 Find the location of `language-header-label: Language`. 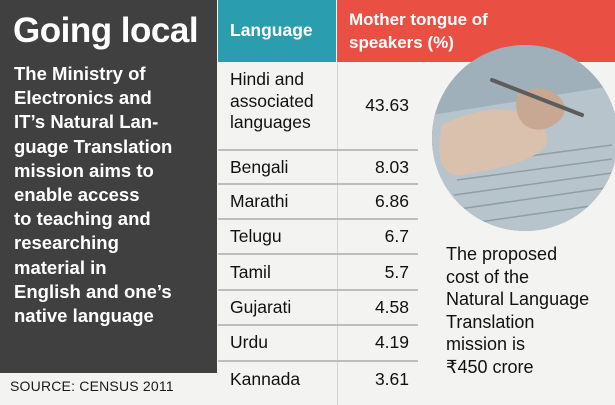

language-header-label: Language is located at coordinates (271, 30).